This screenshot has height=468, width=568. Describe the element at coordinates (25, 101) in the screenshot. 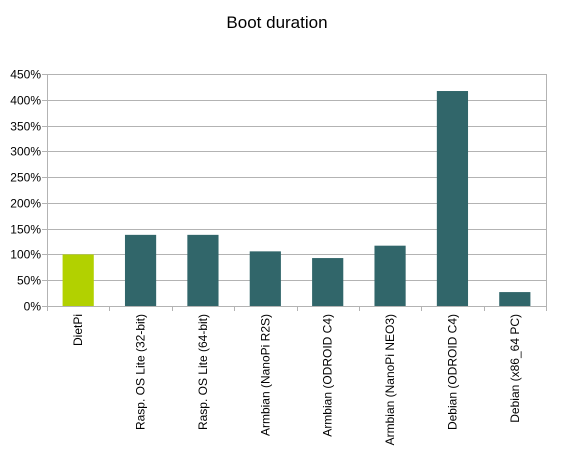

I see `y-tick-label: 400%` at that location.